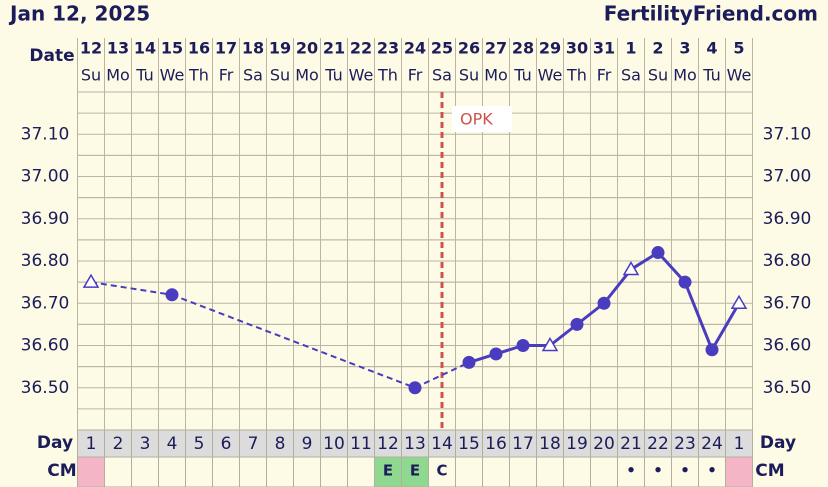 The width and height of the screenshot is (828, 487). I want to click on day-number: 3, so click(145, 444).